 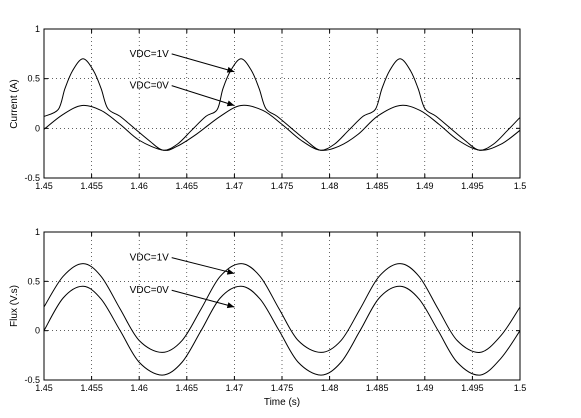 What do you see at coordinates (37, 331) in the screenshot?
I see `flux-y-tick-label: 0` at bounding box center [37, 331].